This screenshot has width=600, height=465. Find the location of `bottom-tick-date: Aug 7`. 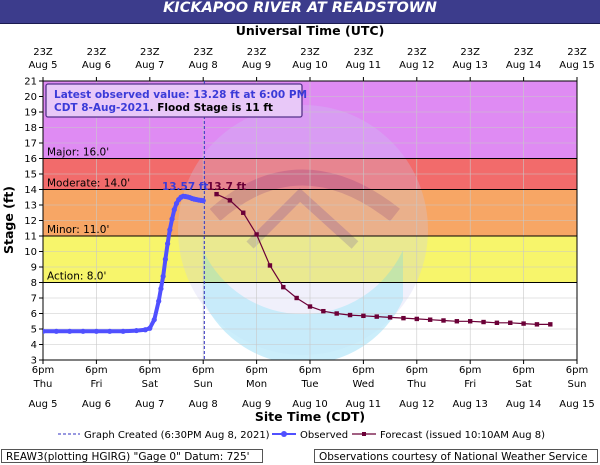

bottom-tick-date: Aug 7 is located at coordinates (149, 404).